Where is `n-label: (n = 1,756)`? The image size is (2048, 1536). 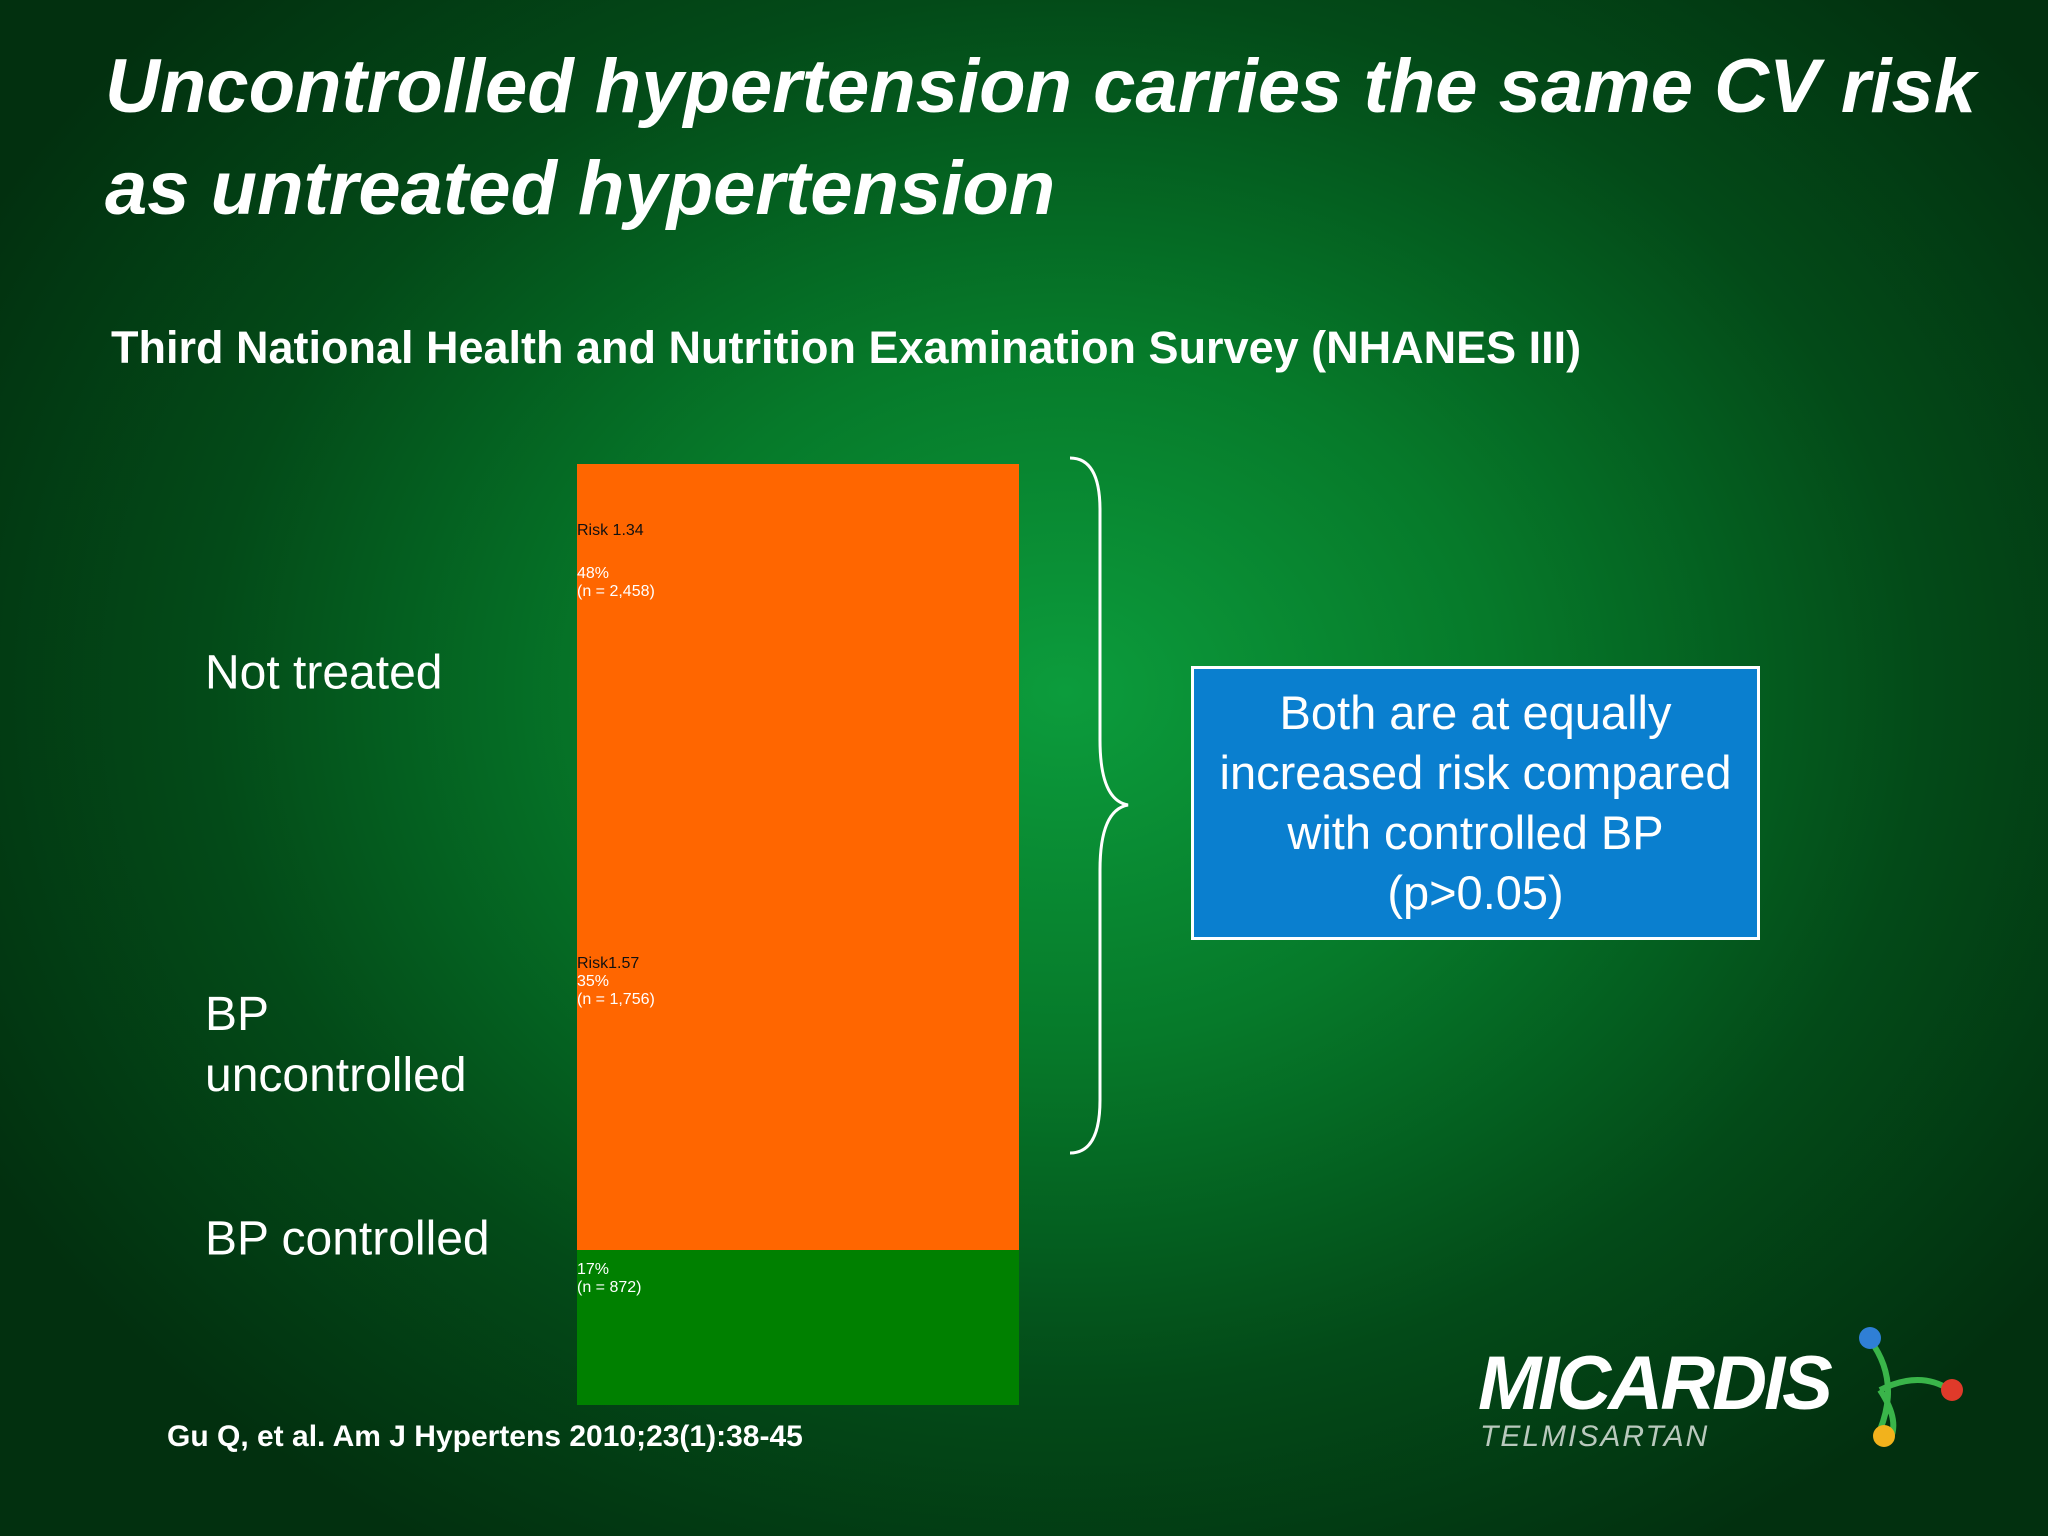
n-label: (n = 1,756) is located at coordinates (616, 1000).